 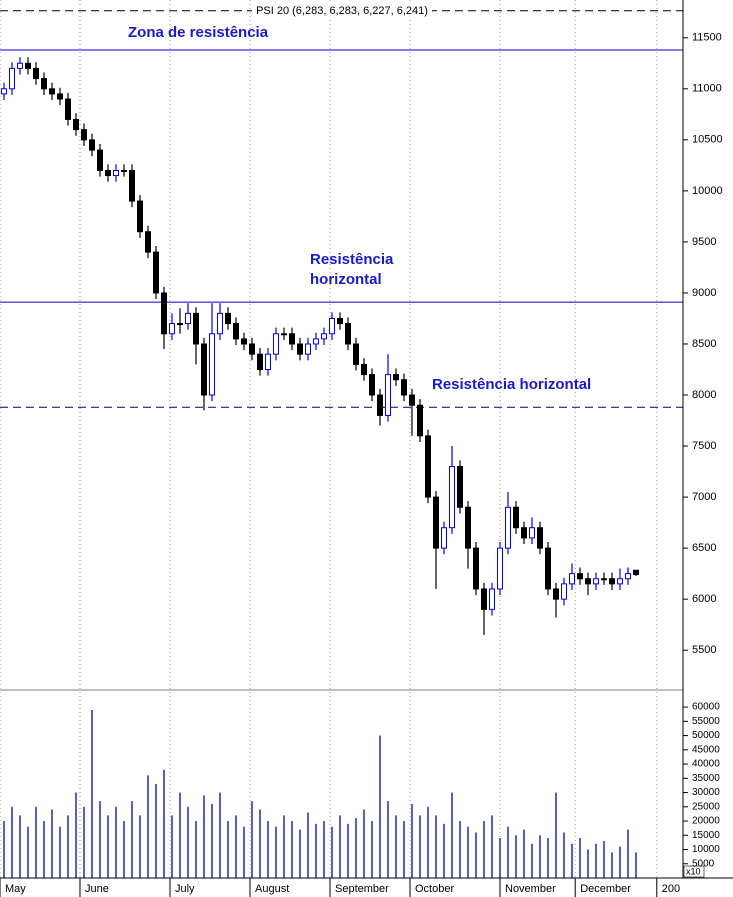 What do you see at coordinates (272, 889) in the screenshot?
I see `x-tick-label: August` at bounding box center [272, 889].